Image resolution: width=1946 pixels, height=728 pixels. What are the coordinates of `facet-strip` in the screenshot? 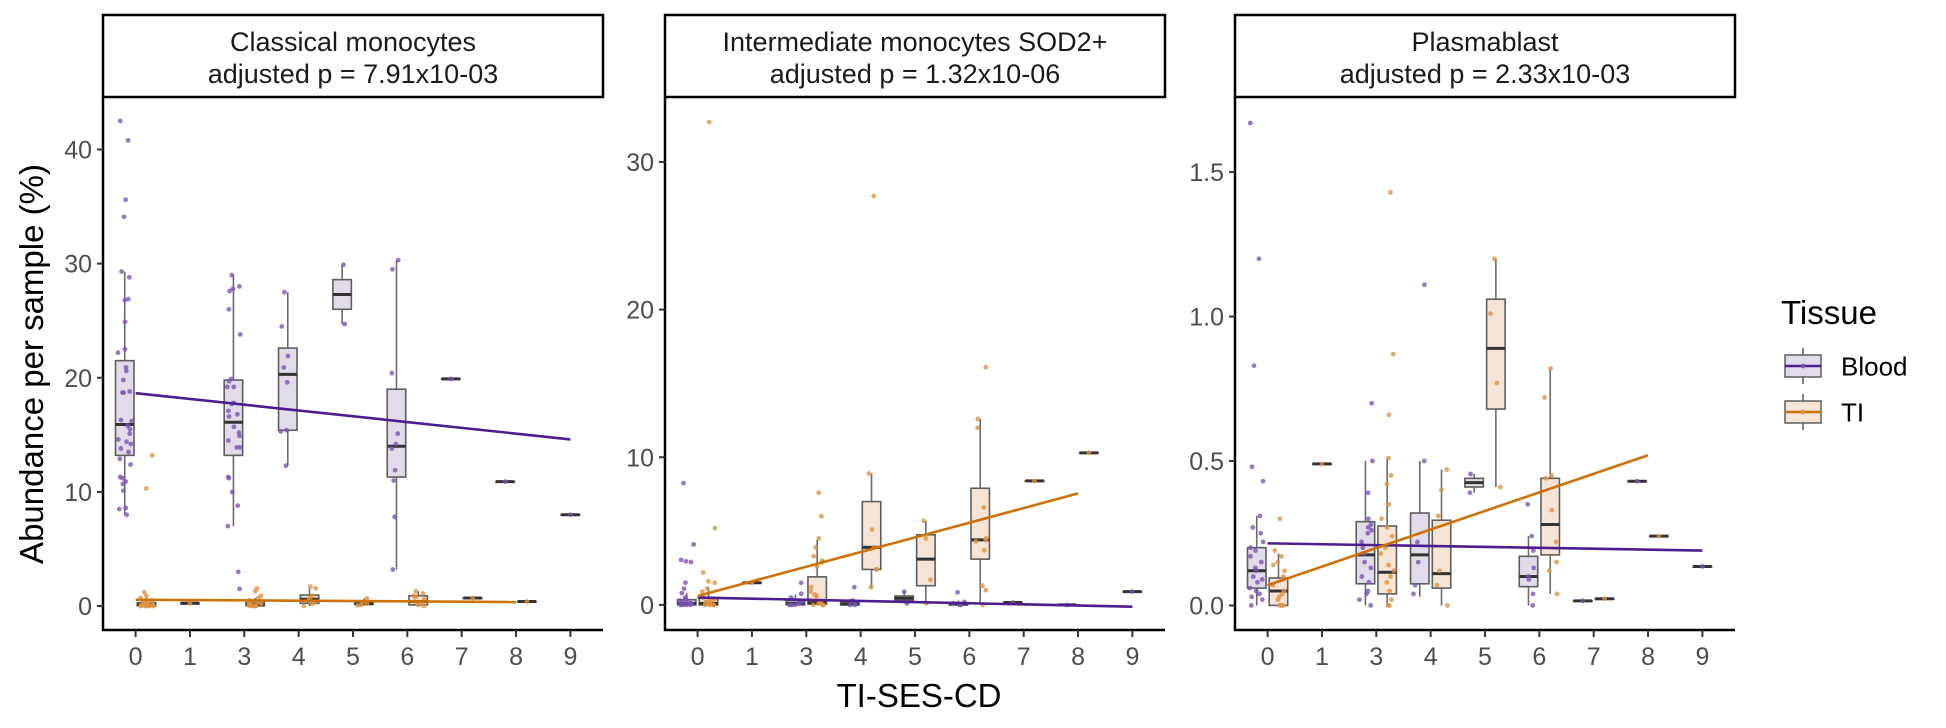 It's located at (1485, 56).